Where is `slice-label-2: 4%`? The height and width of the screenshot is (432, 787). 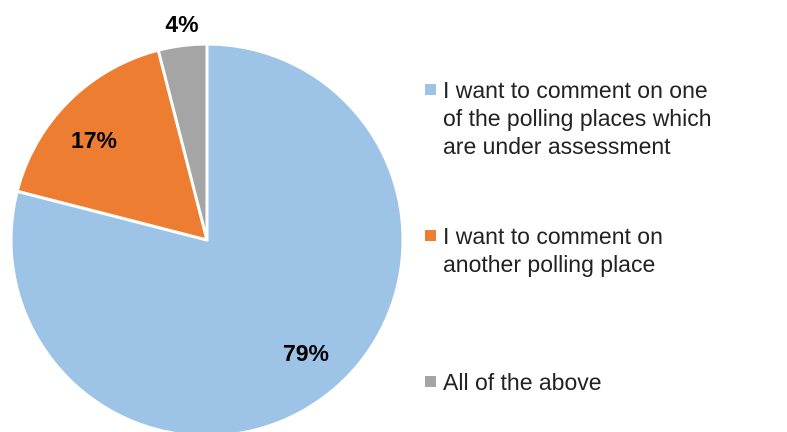 slice-label-2: 4% is located at coordinates (181, 24).